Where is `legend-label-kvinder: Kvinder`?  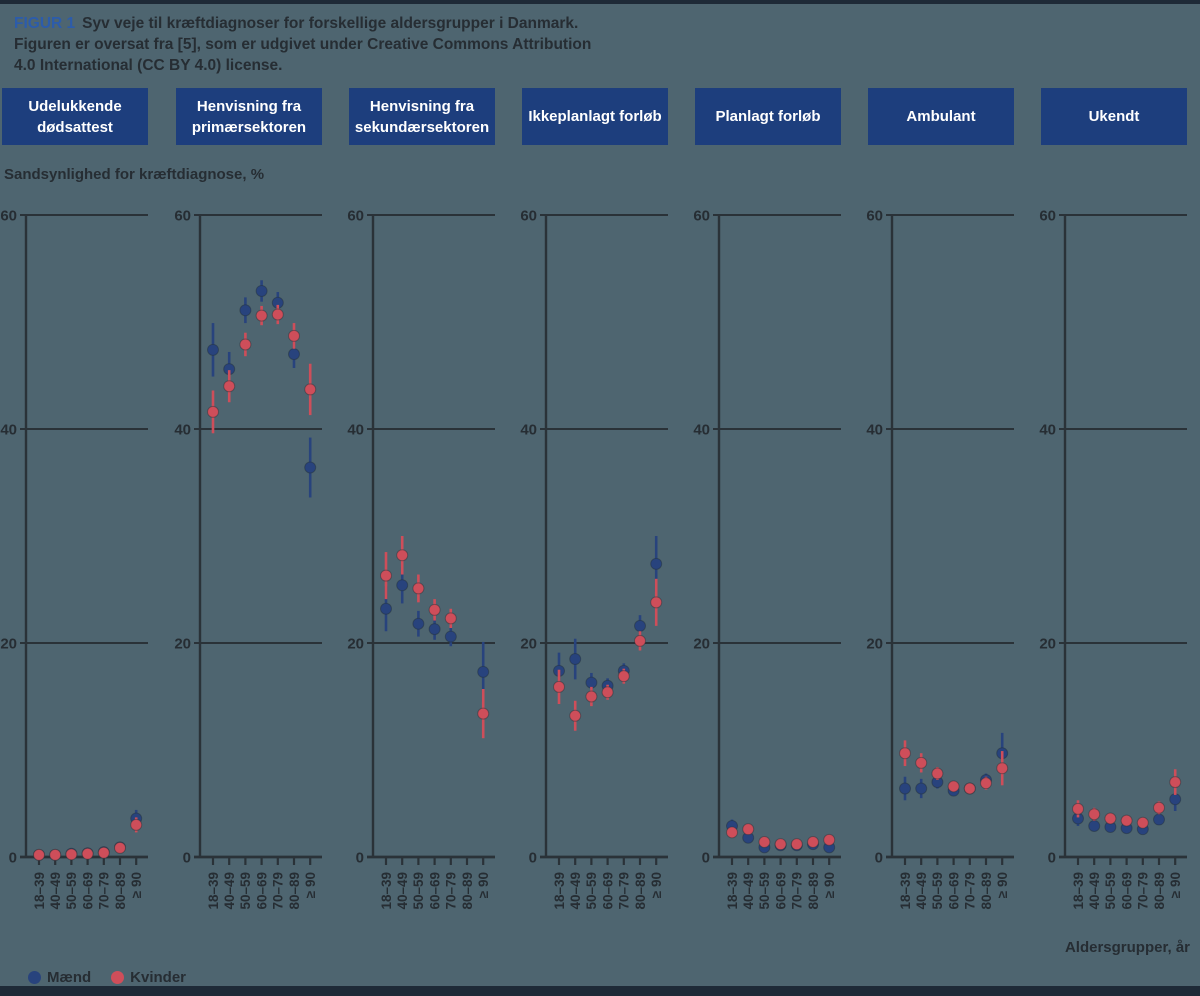 legend-label-kvinder: Kvinder is located at coordinates (158, 977).